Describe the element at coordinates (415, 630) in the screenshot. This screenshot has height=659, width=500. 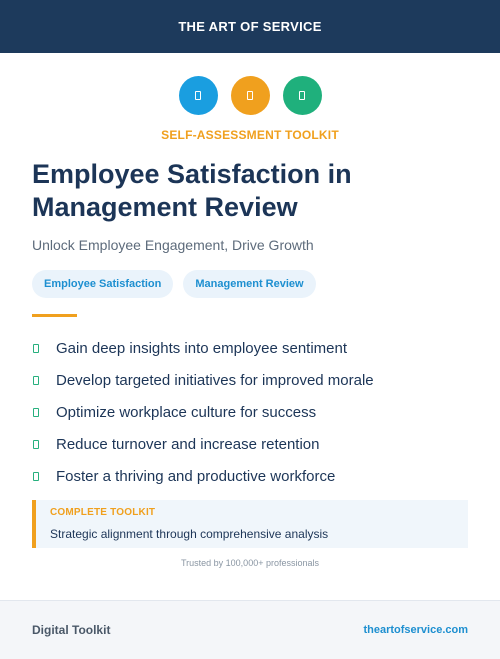
I see `website-link: theartofservice.com` at that location.